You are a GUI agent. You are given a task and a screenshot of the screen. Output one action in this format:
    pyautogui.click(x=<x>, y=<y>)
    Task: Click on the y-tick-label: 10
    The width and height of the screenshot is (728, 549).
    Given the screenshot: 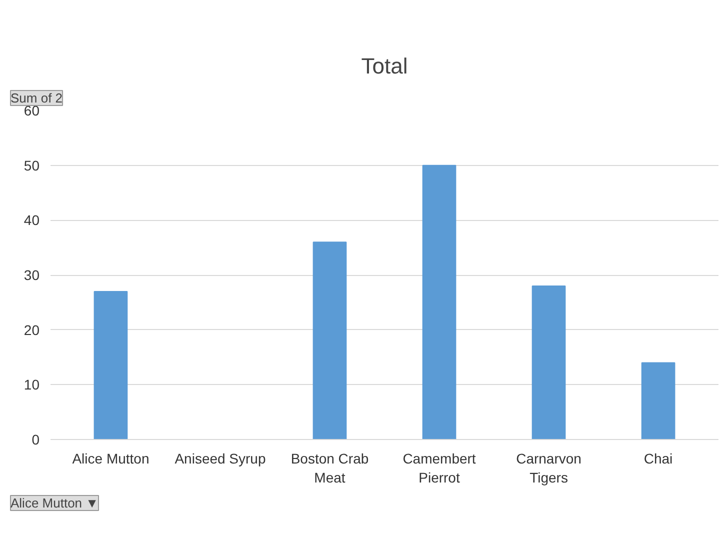 What is the action you would take?
    pyautogui.click(x=32, y=384)
    